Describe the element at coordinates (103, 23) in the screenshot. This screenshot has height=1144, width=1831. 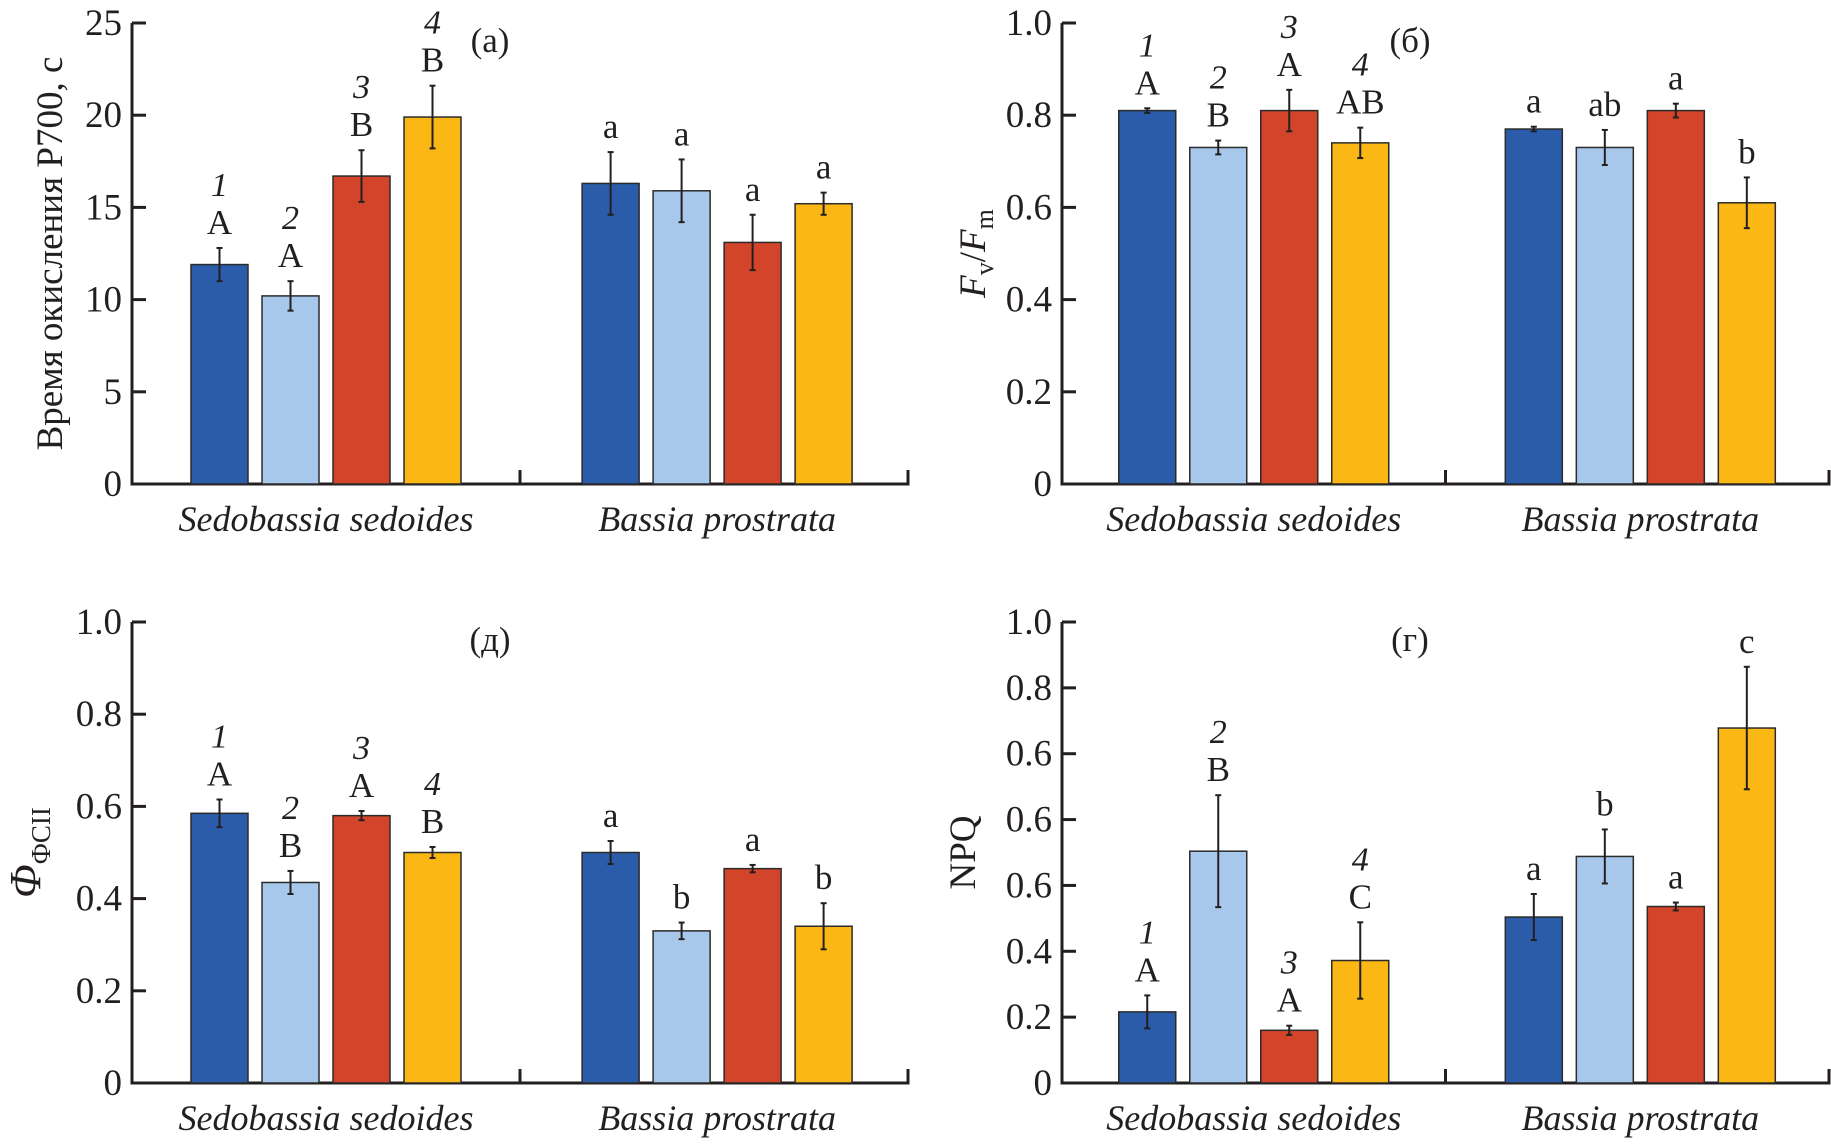
I see `y-tick-label: 25` at that location.